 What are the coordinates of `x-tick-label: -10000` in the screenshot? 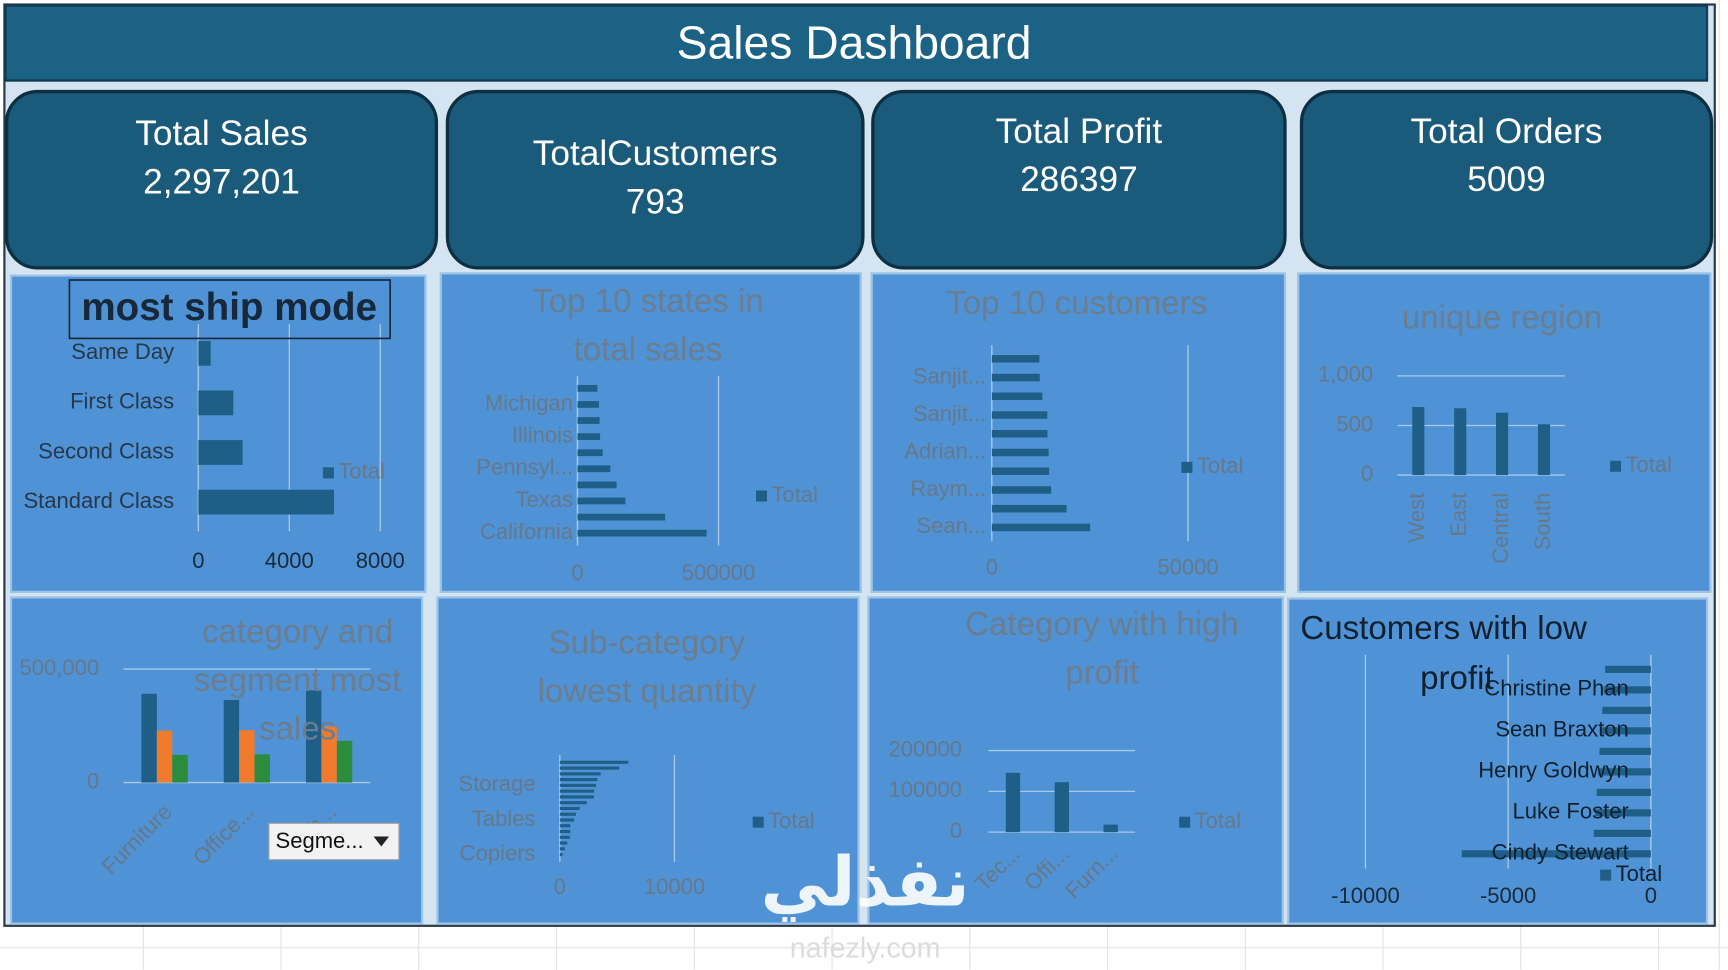 It's located at (1365, 895).